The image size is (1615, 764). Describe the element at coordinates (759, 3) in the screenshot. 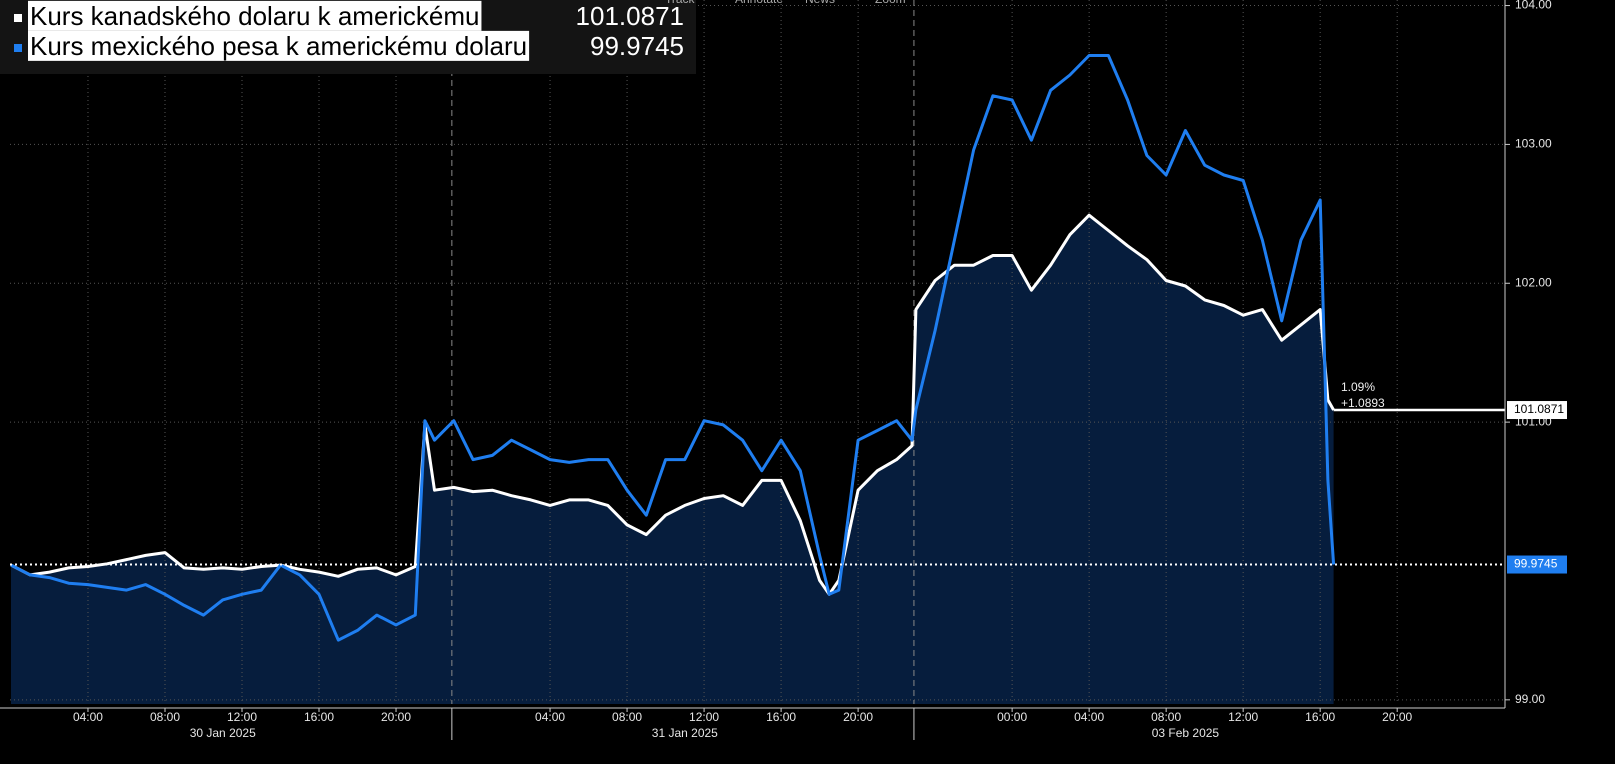

I see `toolbar-button: Annotate` at that location.